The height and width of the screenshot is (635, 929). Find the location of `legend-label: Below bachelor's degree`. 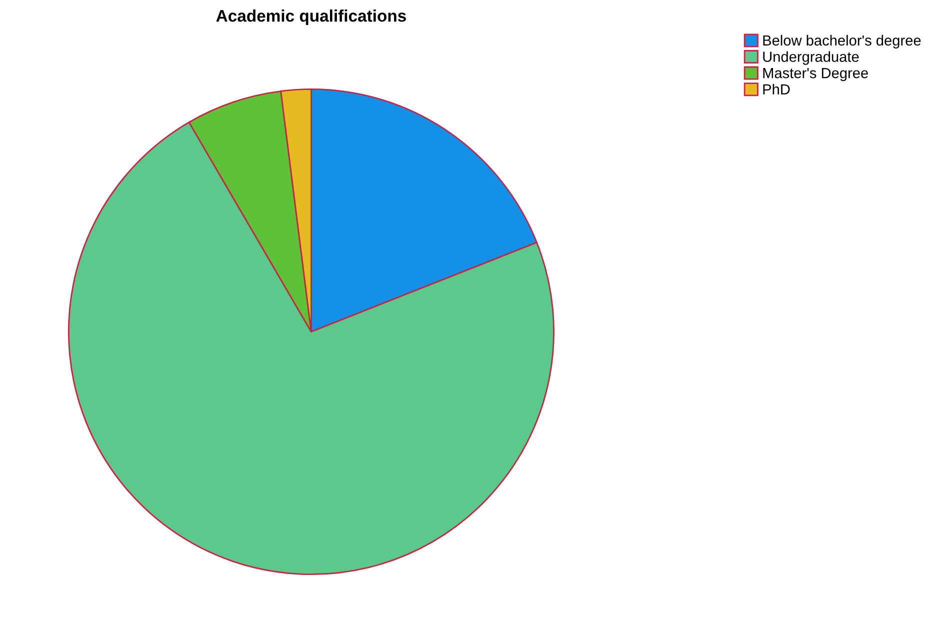

legend-label: Below bachelor's degree is located at coordinates (842, 41).